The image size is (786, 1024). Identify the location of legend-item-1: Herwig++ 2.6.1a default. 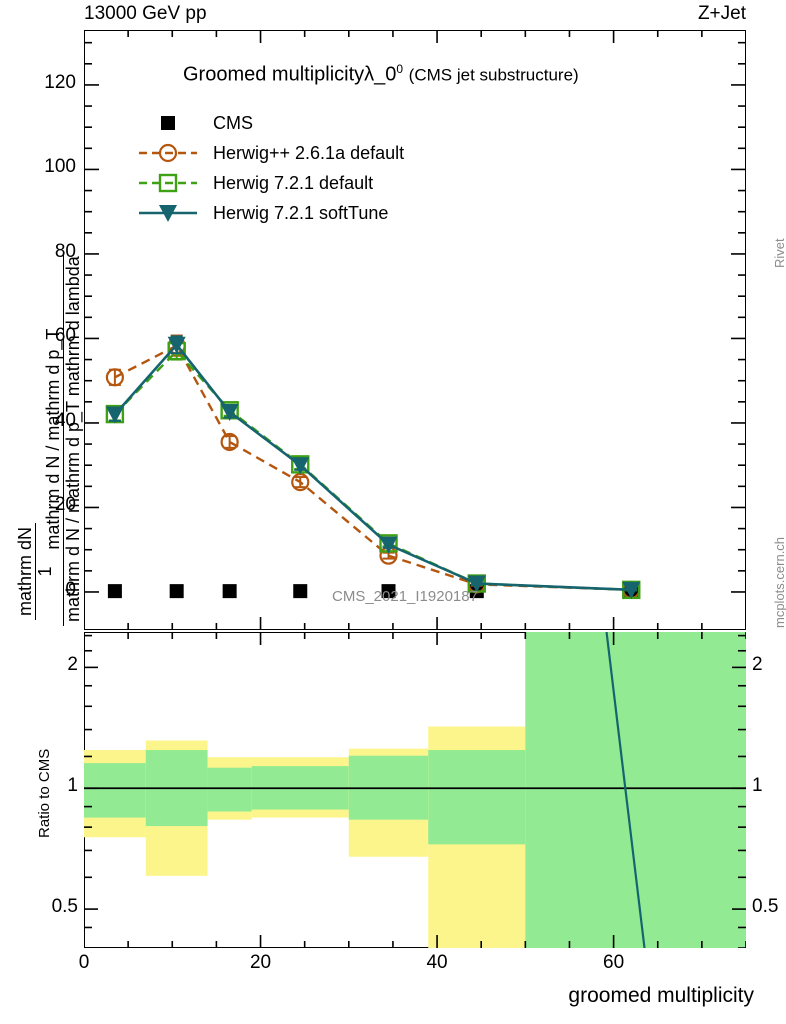
(302, 153).